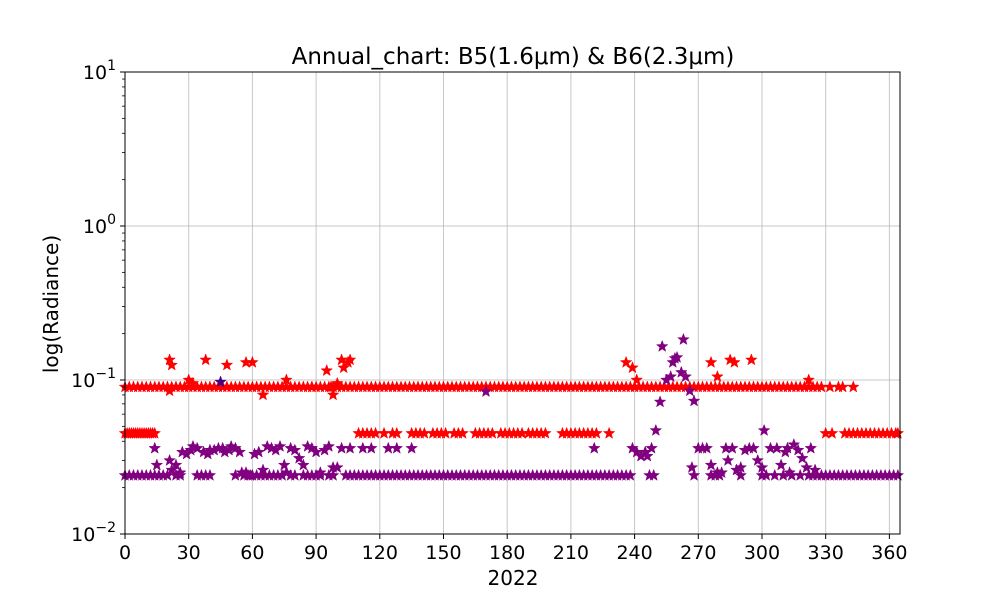  What do you see at coordinates (443, 553) in the screenshot?
I see `x-tick-label: 150` at bounding box center [443, 553].